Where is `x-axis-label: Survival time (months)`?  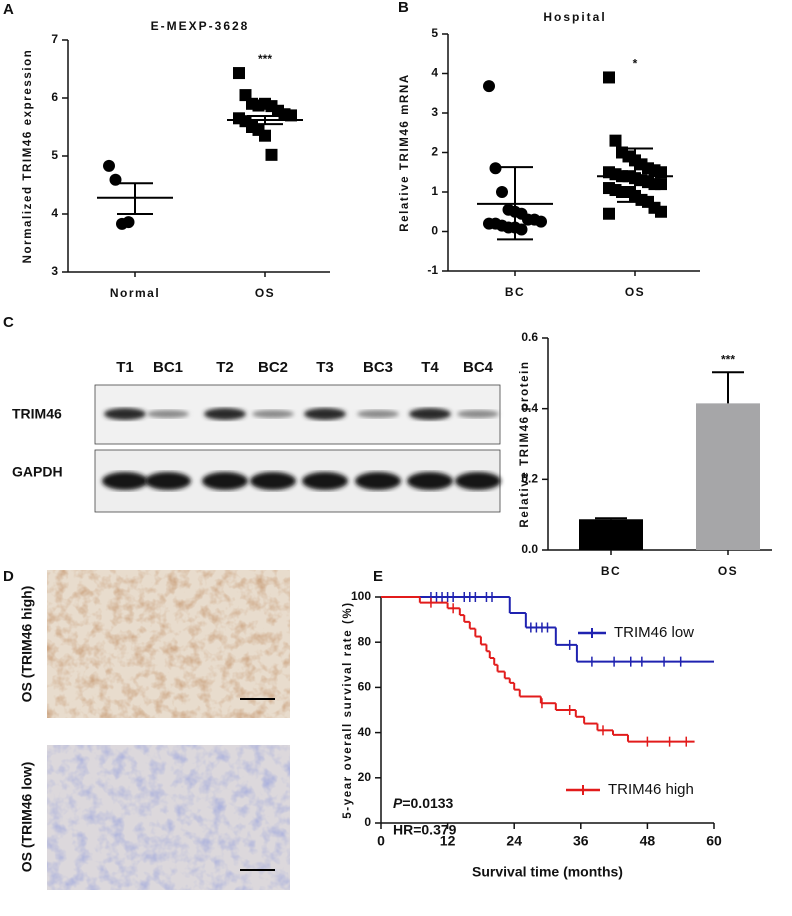
x-axis-label: Survival time (months) is located at coordinates (547, 872).